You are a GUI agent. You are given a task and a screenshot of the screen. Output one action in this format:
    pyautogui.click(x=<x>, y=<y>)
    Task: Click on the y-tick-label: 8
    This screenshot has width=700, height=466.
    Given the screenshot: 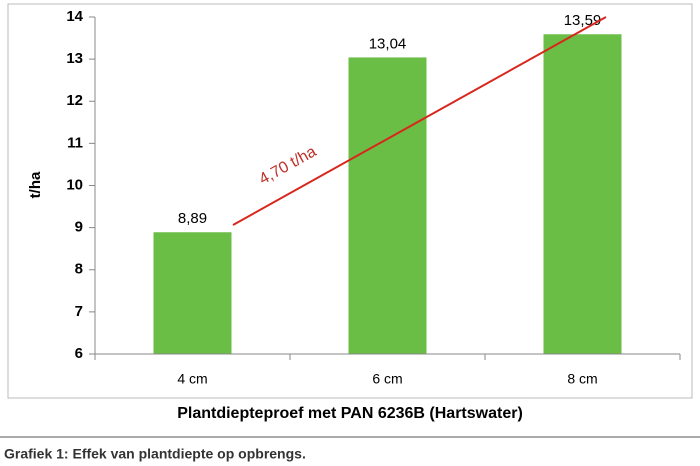 What is the action you would take?
    pyautogui.click(x=79, y=269)
    